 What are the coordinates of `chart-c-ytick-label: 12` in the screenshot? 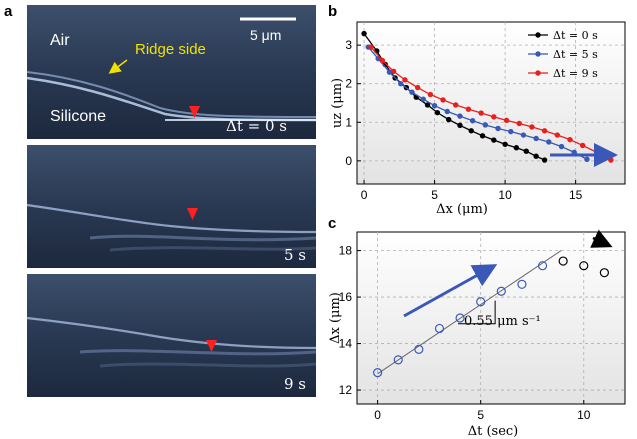 It's located at (346, 390).